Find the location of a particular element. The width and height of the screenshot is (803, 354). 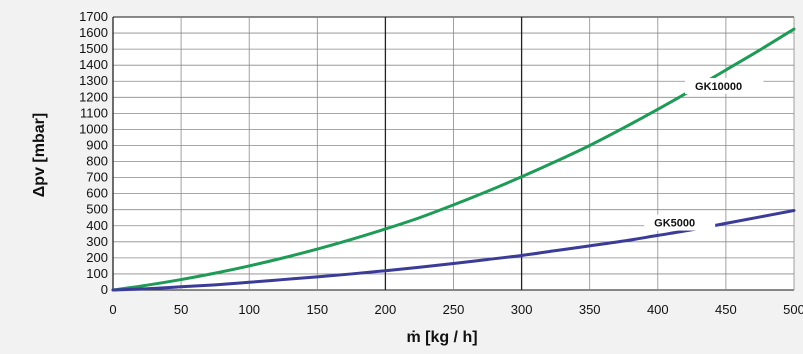

y-tick-label: 400 is located at coordinates (97, 225).